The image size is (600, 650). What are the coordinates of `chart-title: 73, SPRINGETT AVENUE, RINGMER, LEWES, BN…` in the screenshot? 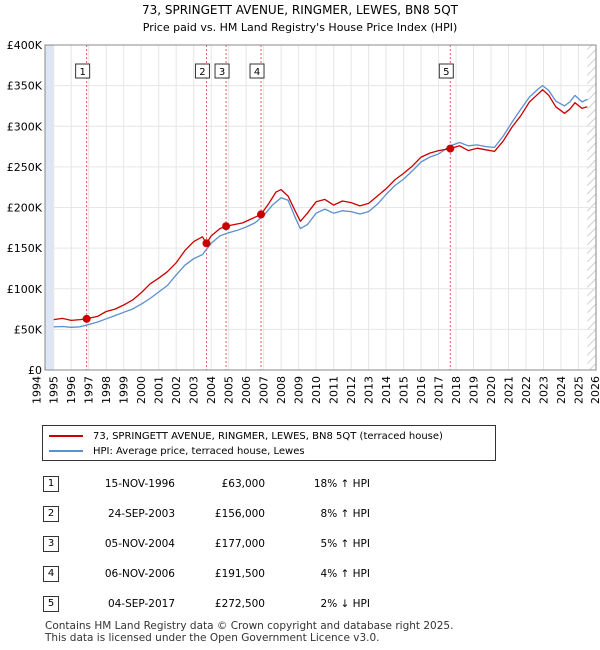 It's located at (300, 10).